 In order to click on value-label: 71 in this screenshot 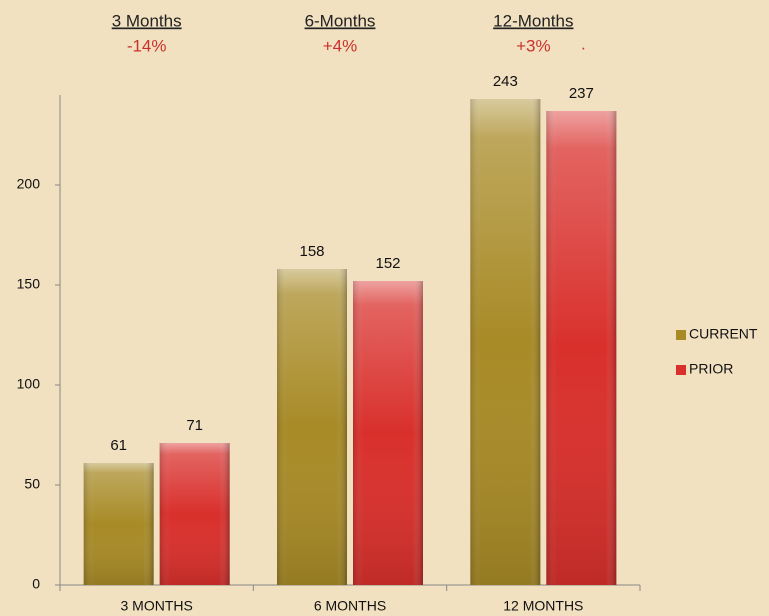, I will do `click(194, 425)`.